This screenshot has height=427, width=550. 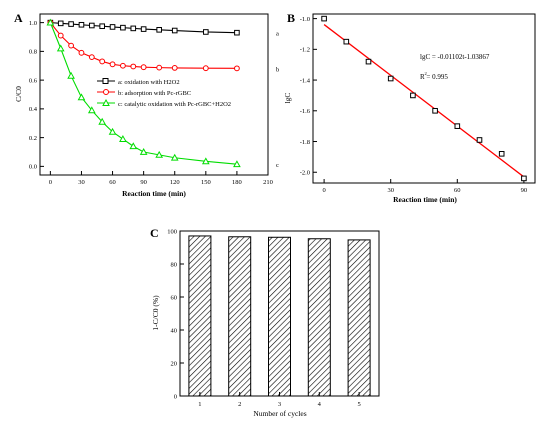 What do you see at coordinates (425, 199) in the screenshot?
I see `chart-b-xlabel: Reaction time (min)` at bounding box center [425, 199].